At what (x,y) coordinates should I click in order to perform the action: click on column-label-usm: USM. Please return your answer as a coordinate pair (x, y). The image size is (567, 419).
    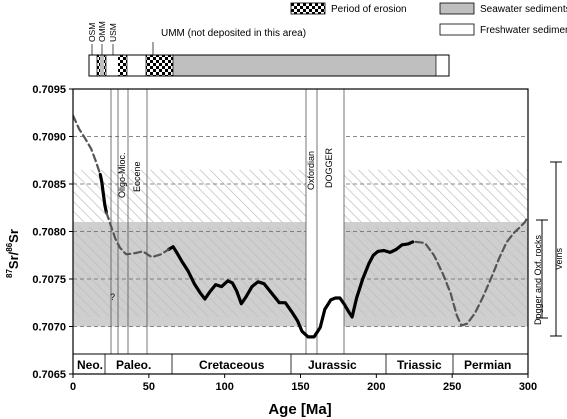
    Looking at the image, I should click on (113, 32).